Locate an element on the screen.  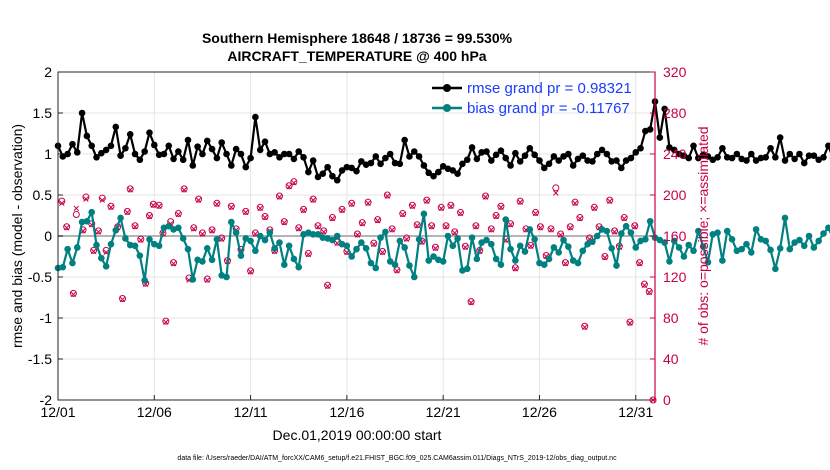
y-right-tick-label: 200 is located at coordinates (675, 195).